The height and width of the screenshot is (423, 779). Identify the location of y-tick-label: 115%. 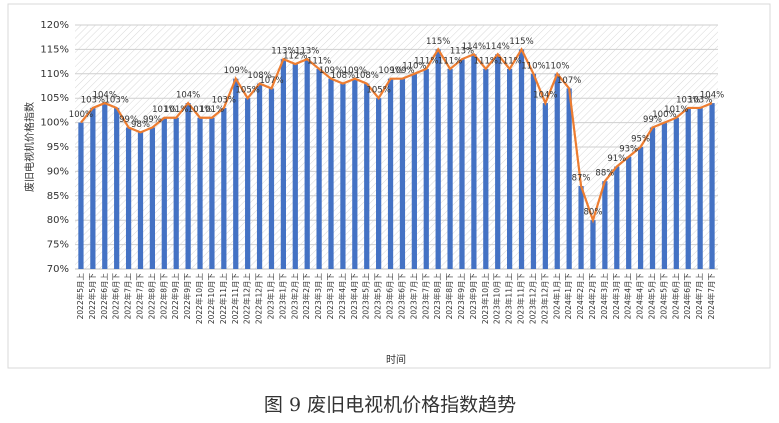
(54, 49).